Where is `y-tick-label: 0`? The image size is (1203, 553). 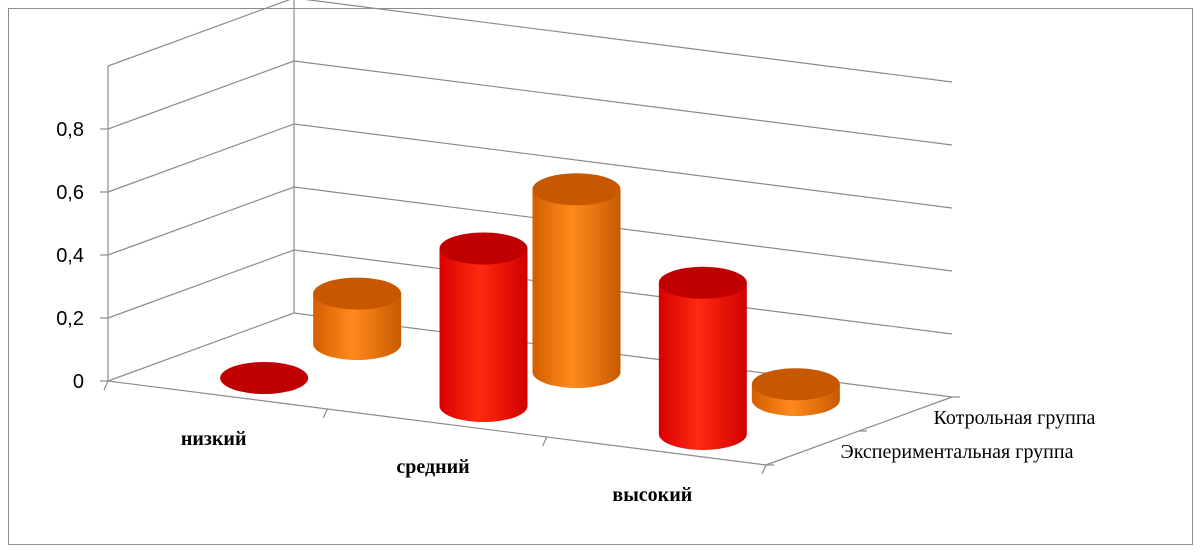
y-tick-label: 0 is located at coordinates (78, 382).